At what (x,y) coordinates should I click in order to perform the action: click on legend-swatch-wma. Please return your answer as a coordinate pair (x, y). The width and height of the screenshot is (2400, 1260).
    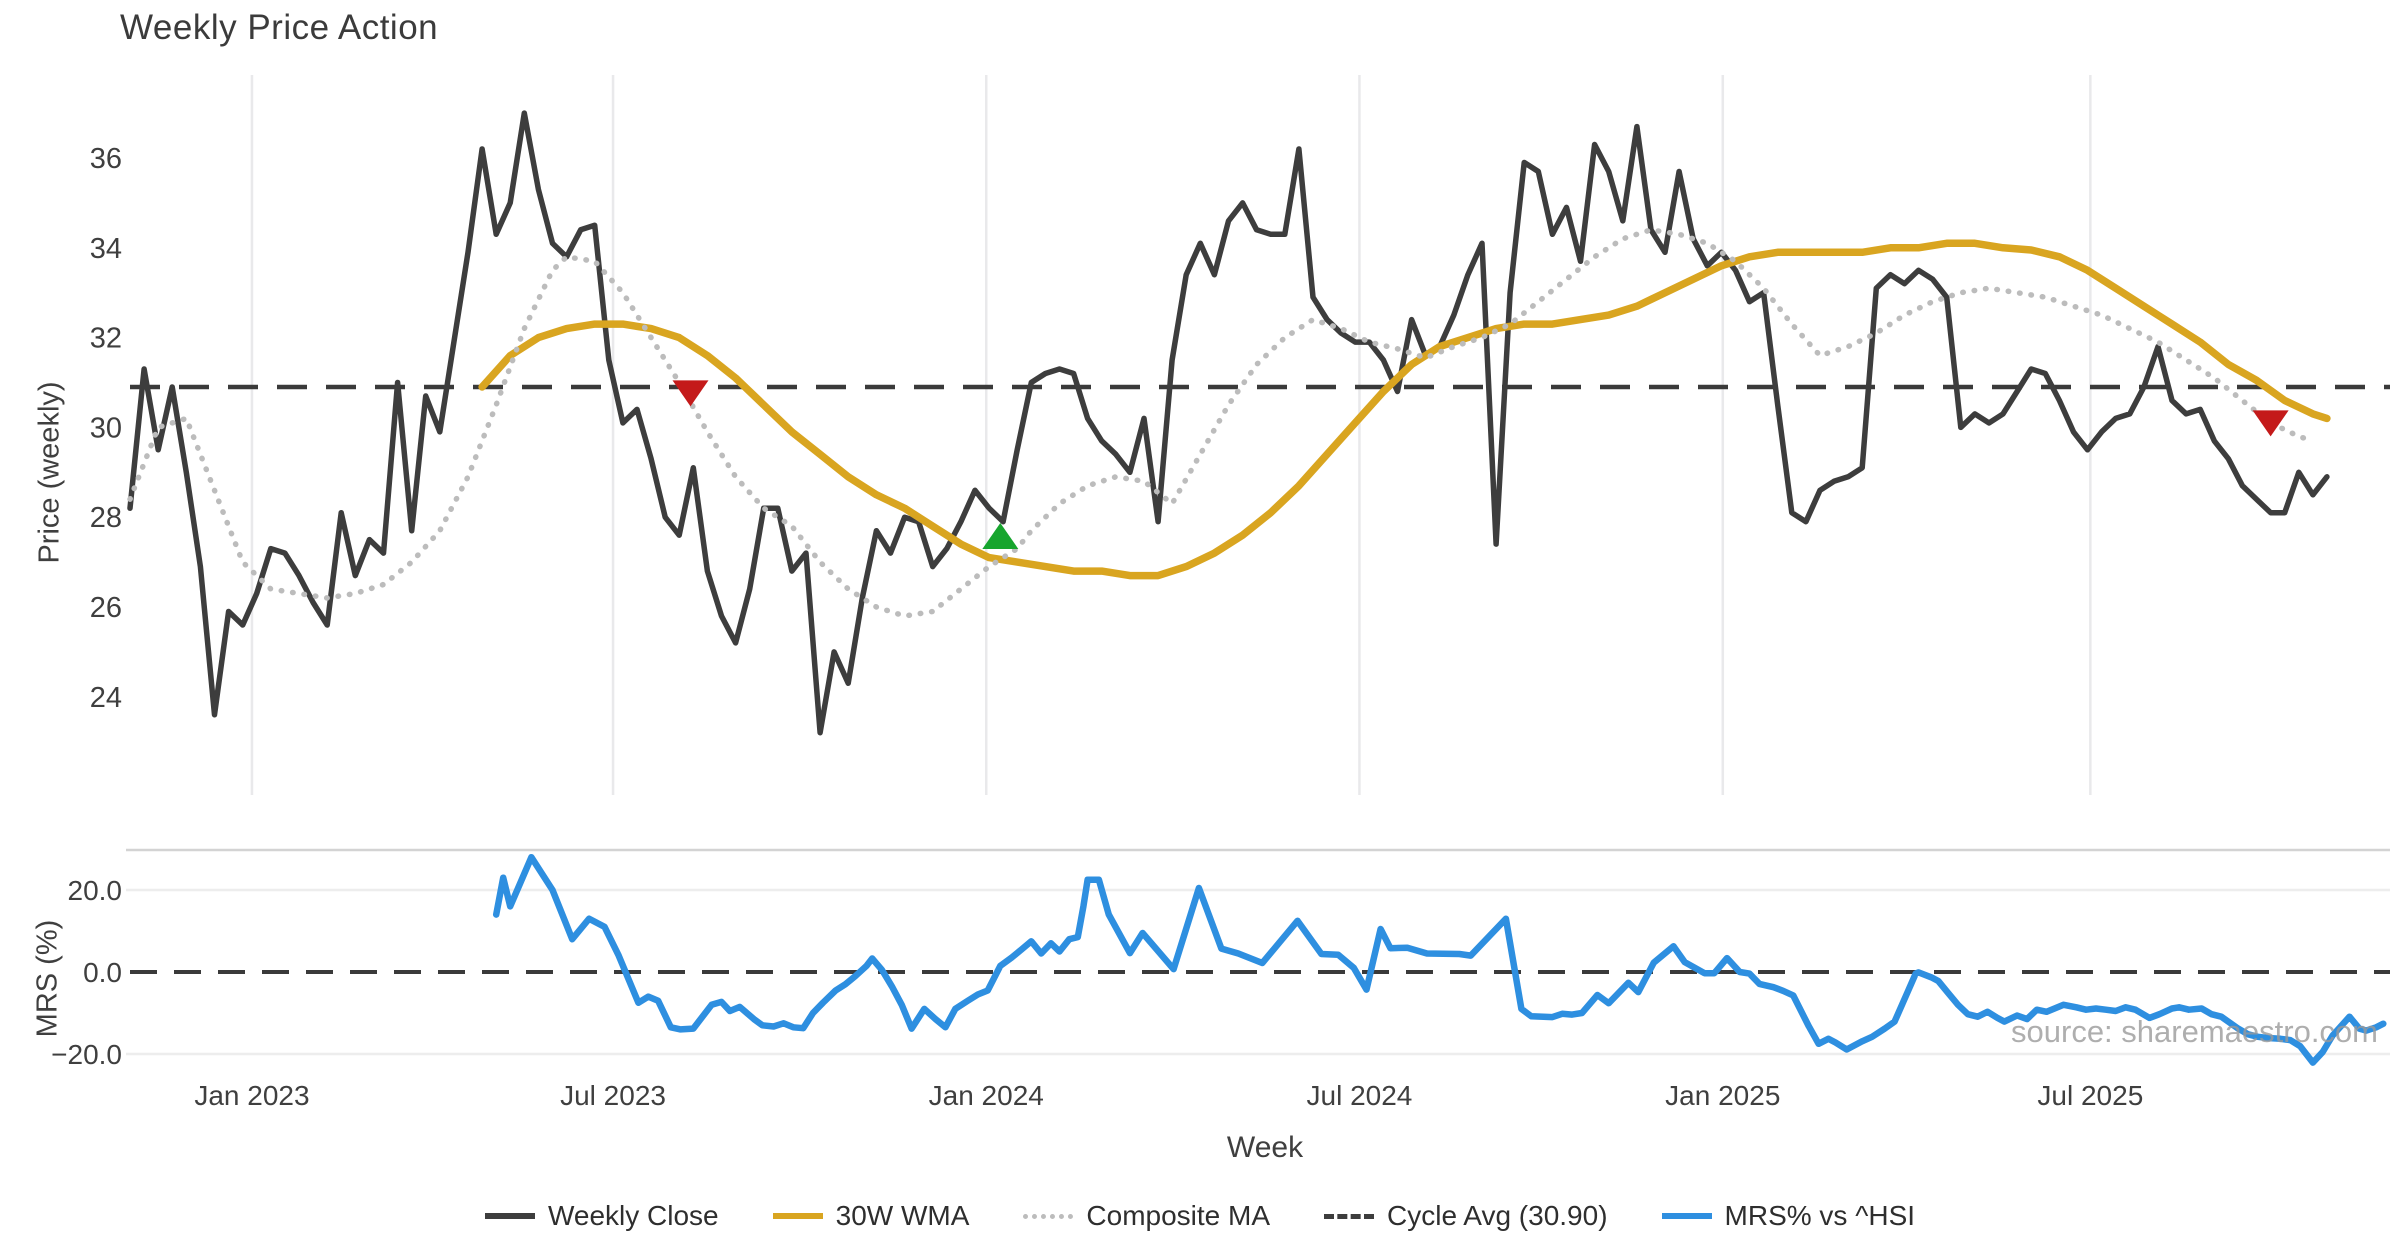
    Looking at the image, I should click on (797, 1216).